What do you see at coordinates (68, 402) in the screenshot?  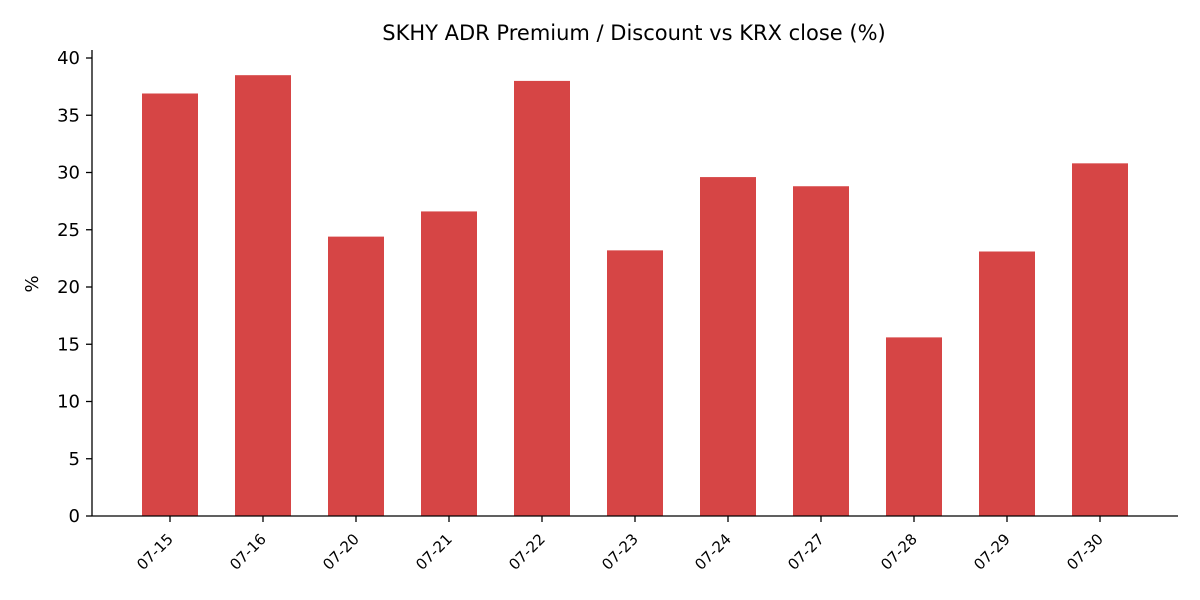 I see `y-tick-label: 10` at bounding box center [68, 402].